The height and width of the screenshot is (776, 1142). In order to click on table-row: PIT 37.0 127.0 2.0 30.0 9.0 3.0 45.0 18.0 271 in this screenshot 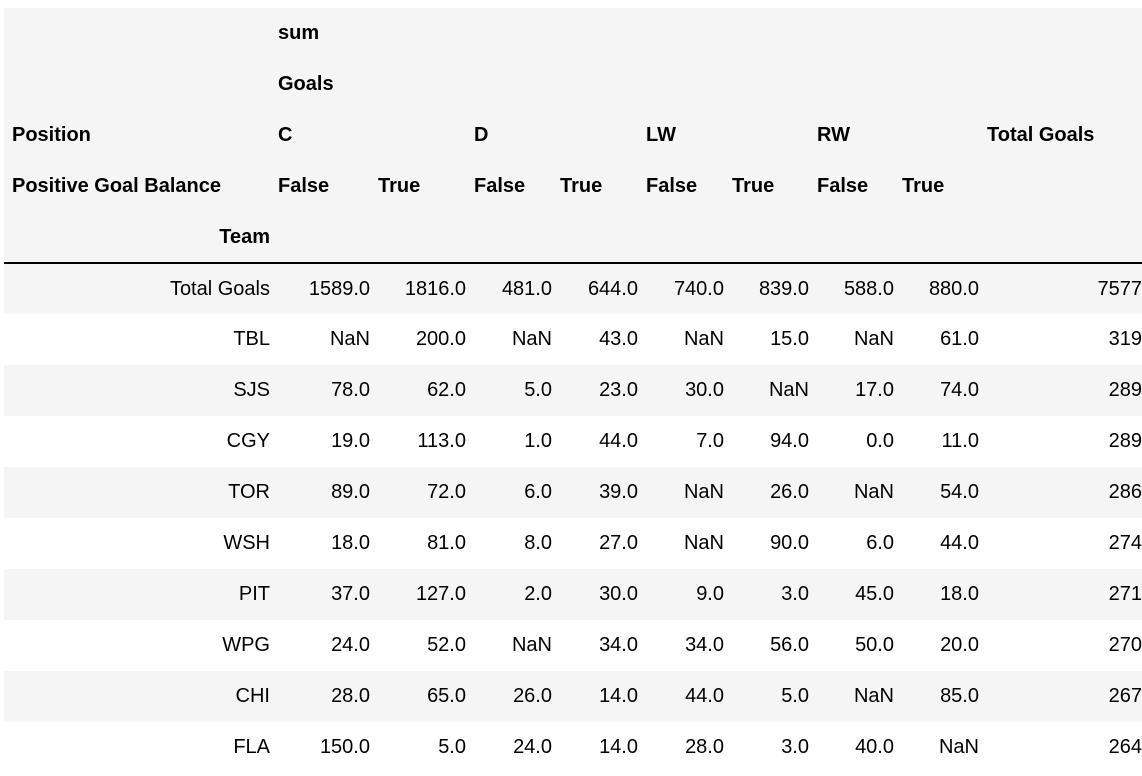, I will do `click(573, 594)`.